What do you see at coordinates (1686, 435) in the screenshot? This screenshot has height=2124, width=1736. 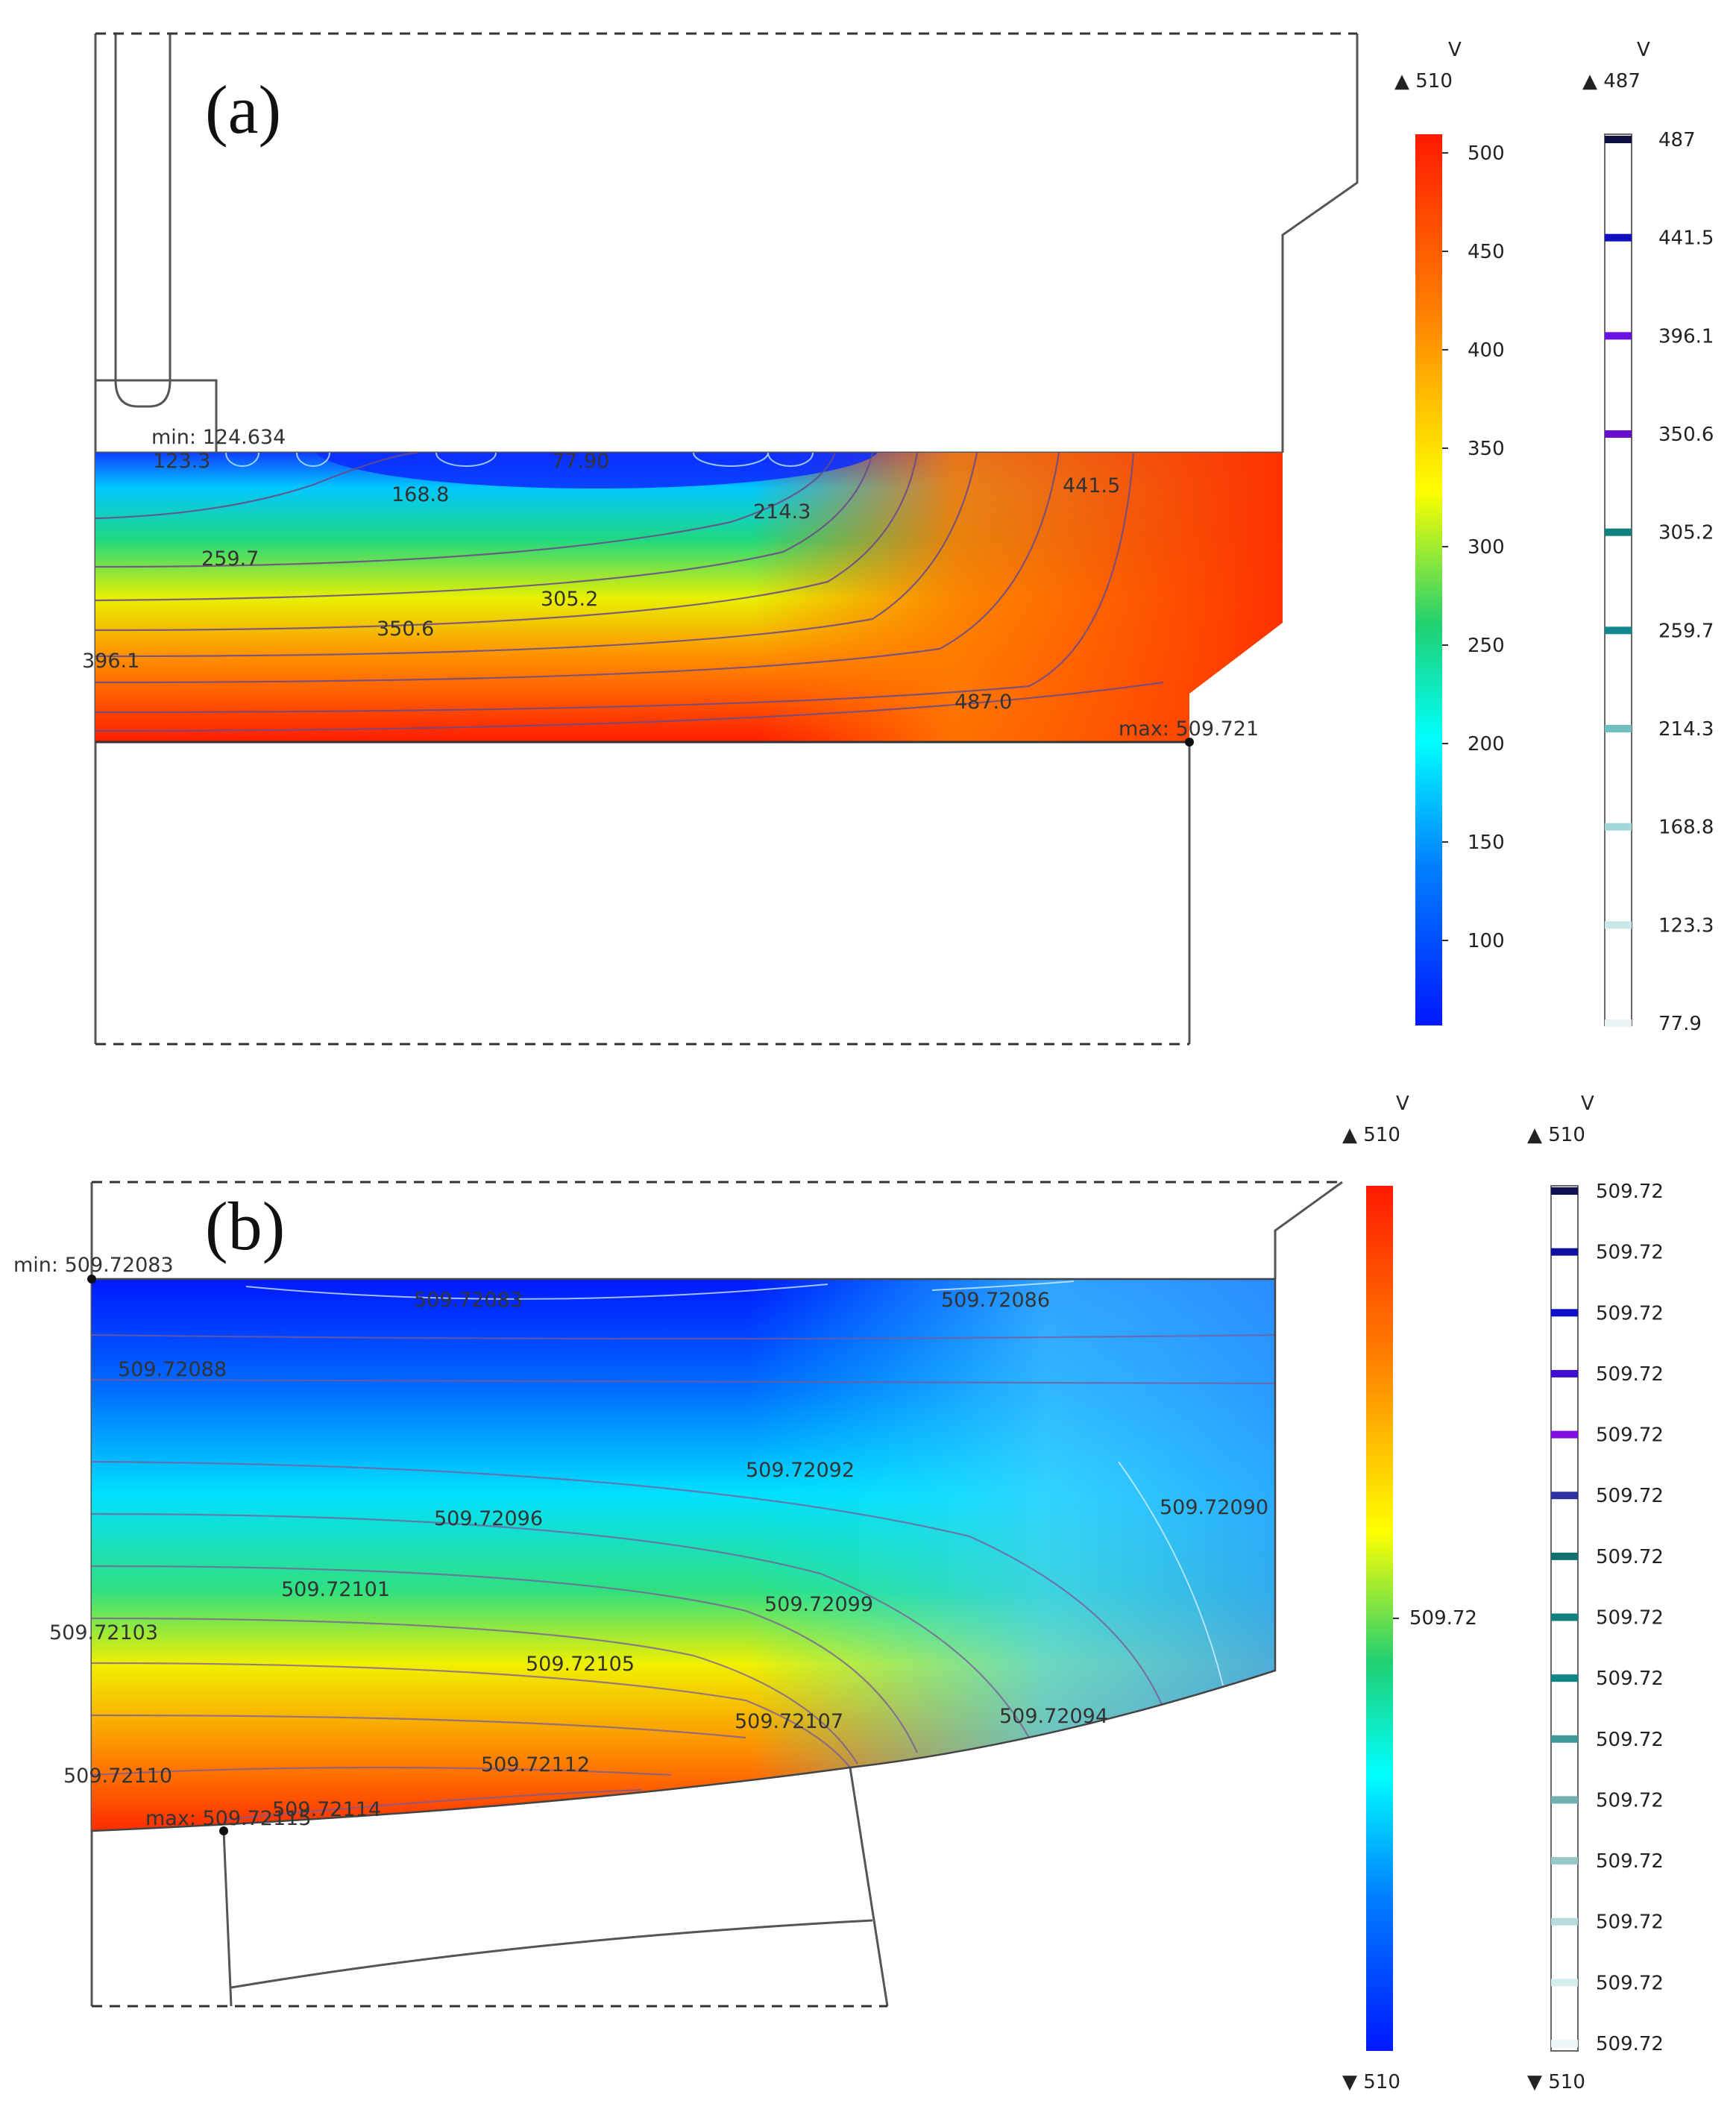 I see `legend-level-label: 350.6` at bounding box center [1686, 435].